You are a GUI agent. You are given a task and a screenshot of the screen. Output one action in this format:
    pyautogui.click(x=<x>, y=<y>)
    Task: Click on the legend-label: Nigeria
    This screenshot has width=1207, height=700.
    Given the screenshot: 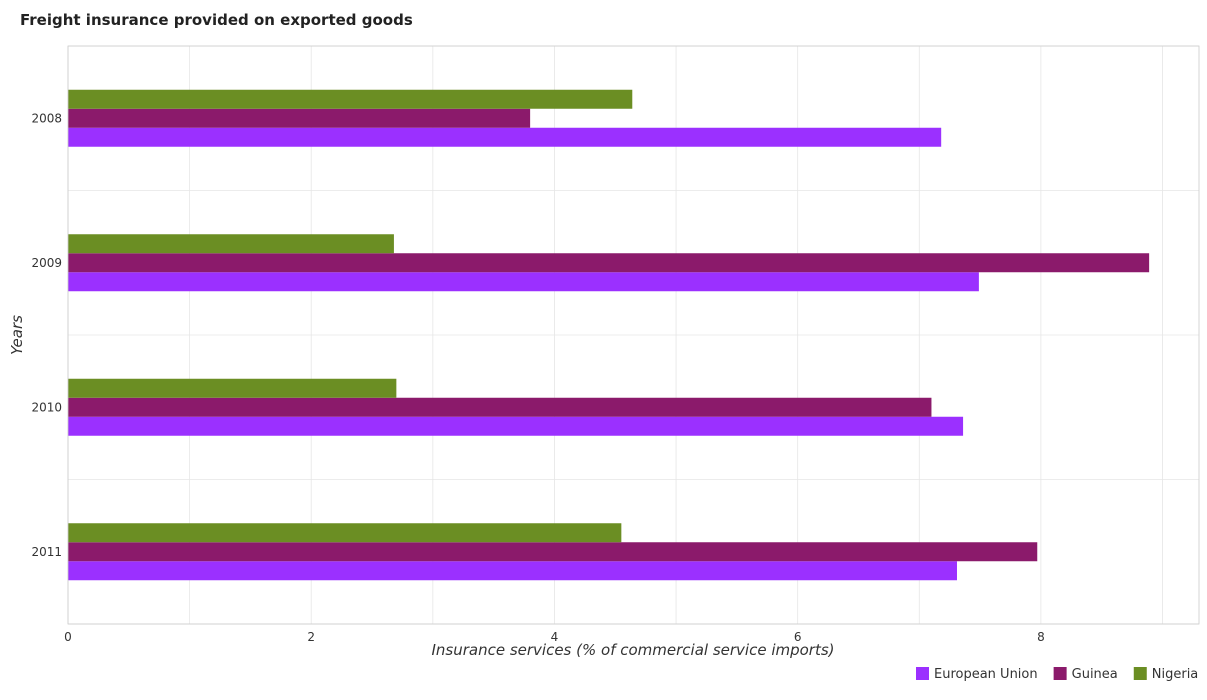 What is the action you would take?
    pyautogui.click(x=1175, y=674)
    